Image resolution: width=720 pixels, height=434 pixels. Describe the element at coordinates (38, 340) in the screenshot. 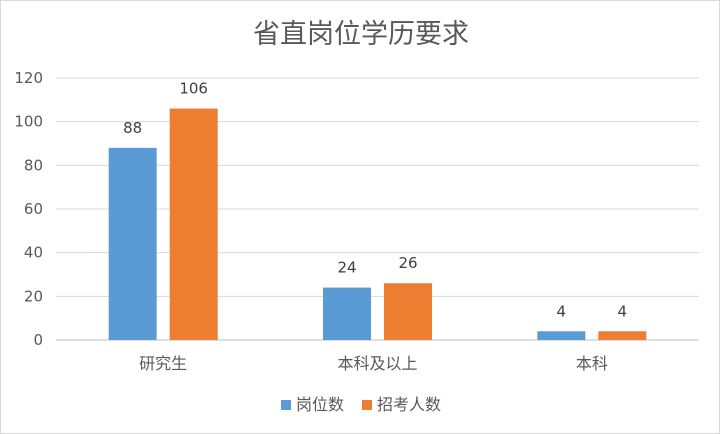

I see `y-tick-label: 0` at that location.